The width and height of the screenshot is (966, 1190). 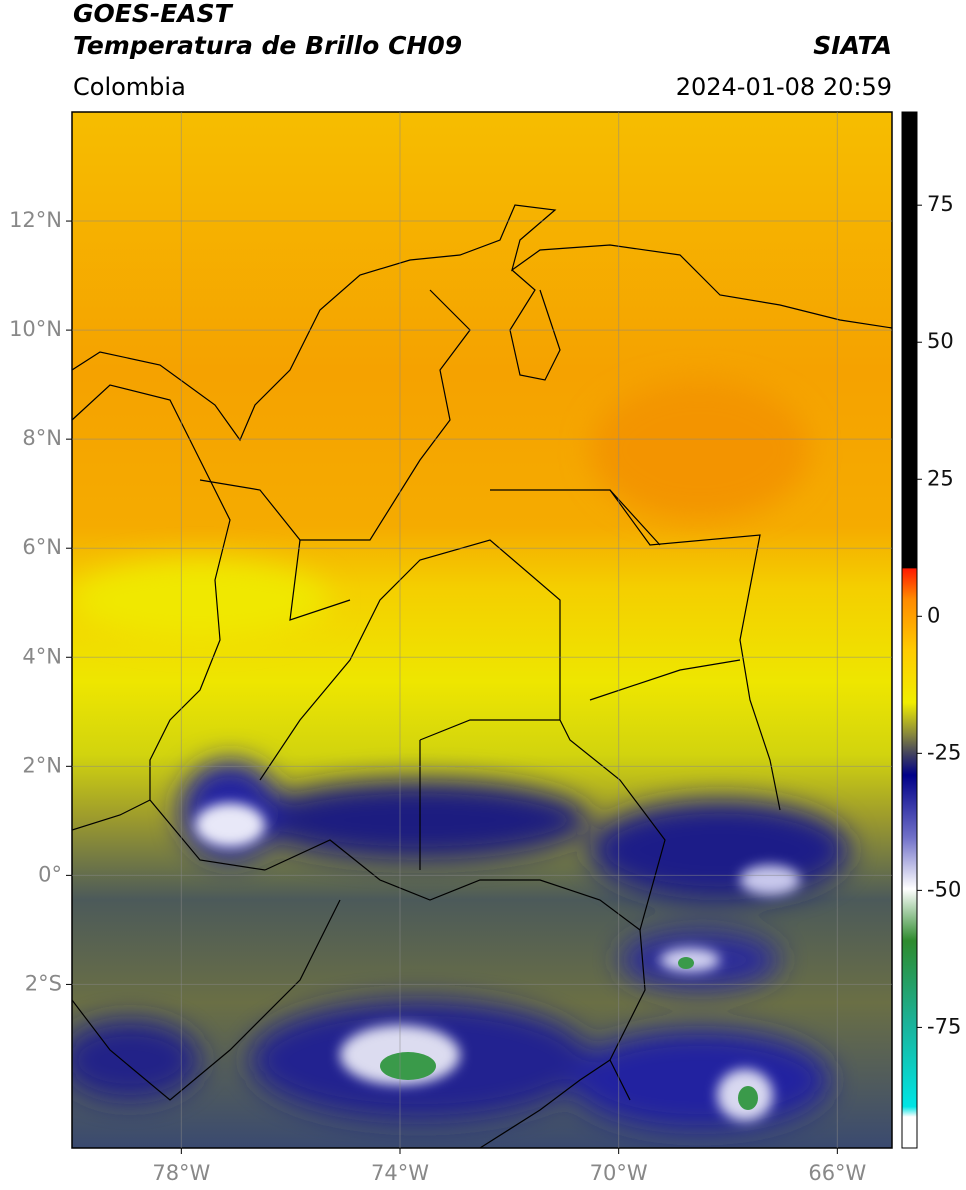 What do you see at coordinates (50, 874) in the screenshot?
I see `y-tick-label: 0°` at bounding box center [50, 874].